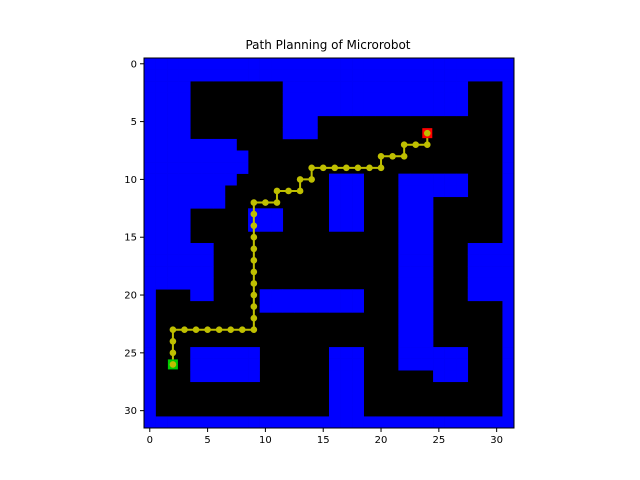 The height and width of the screenshot is (480, 640). Describe the element at coordinates (130, 238) in the screenshot. I see `y-tick-label: 15` at that location.